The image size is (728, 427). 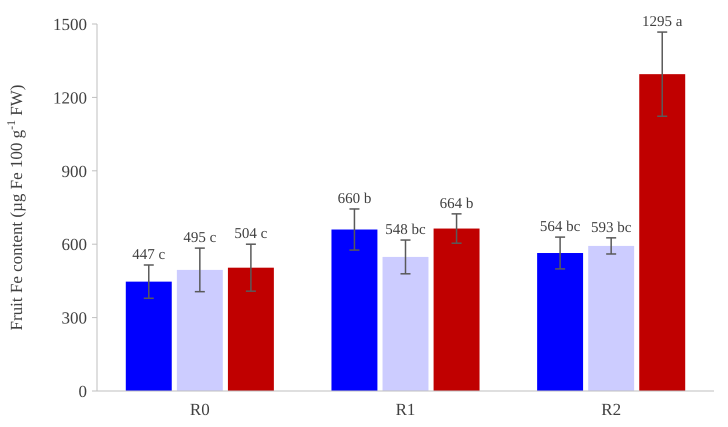 What do you see at coordinates (457, 204) in the screenshot?
I see `data-label: 664 b` at bounding box center [457, 204].